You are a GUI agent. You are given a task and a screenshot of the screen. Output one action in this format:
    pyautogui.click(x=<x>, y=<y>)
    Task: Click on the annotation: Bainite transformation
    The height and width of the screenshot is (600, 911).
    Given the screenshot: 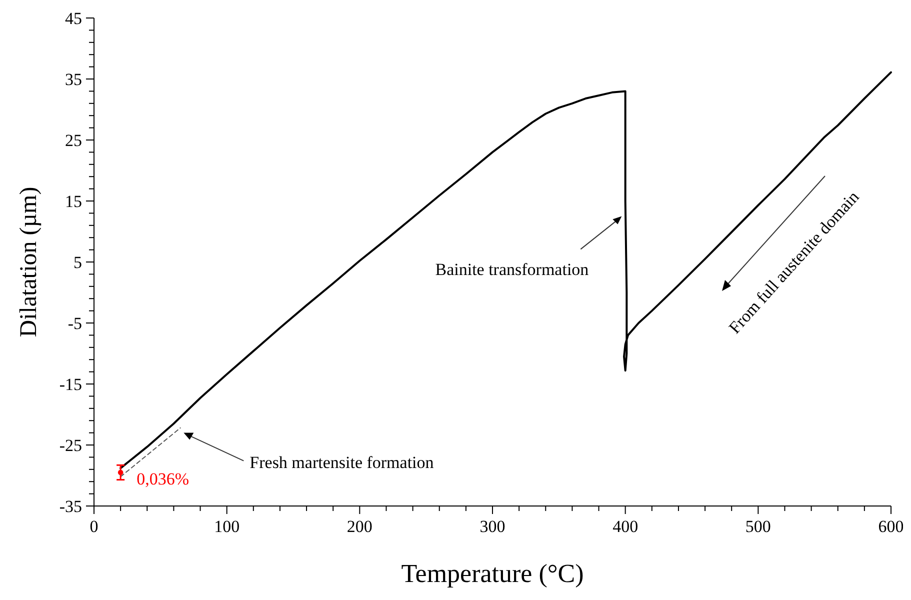 What is the action you would take?
    pyautogui.click(x=512, y=270)
    